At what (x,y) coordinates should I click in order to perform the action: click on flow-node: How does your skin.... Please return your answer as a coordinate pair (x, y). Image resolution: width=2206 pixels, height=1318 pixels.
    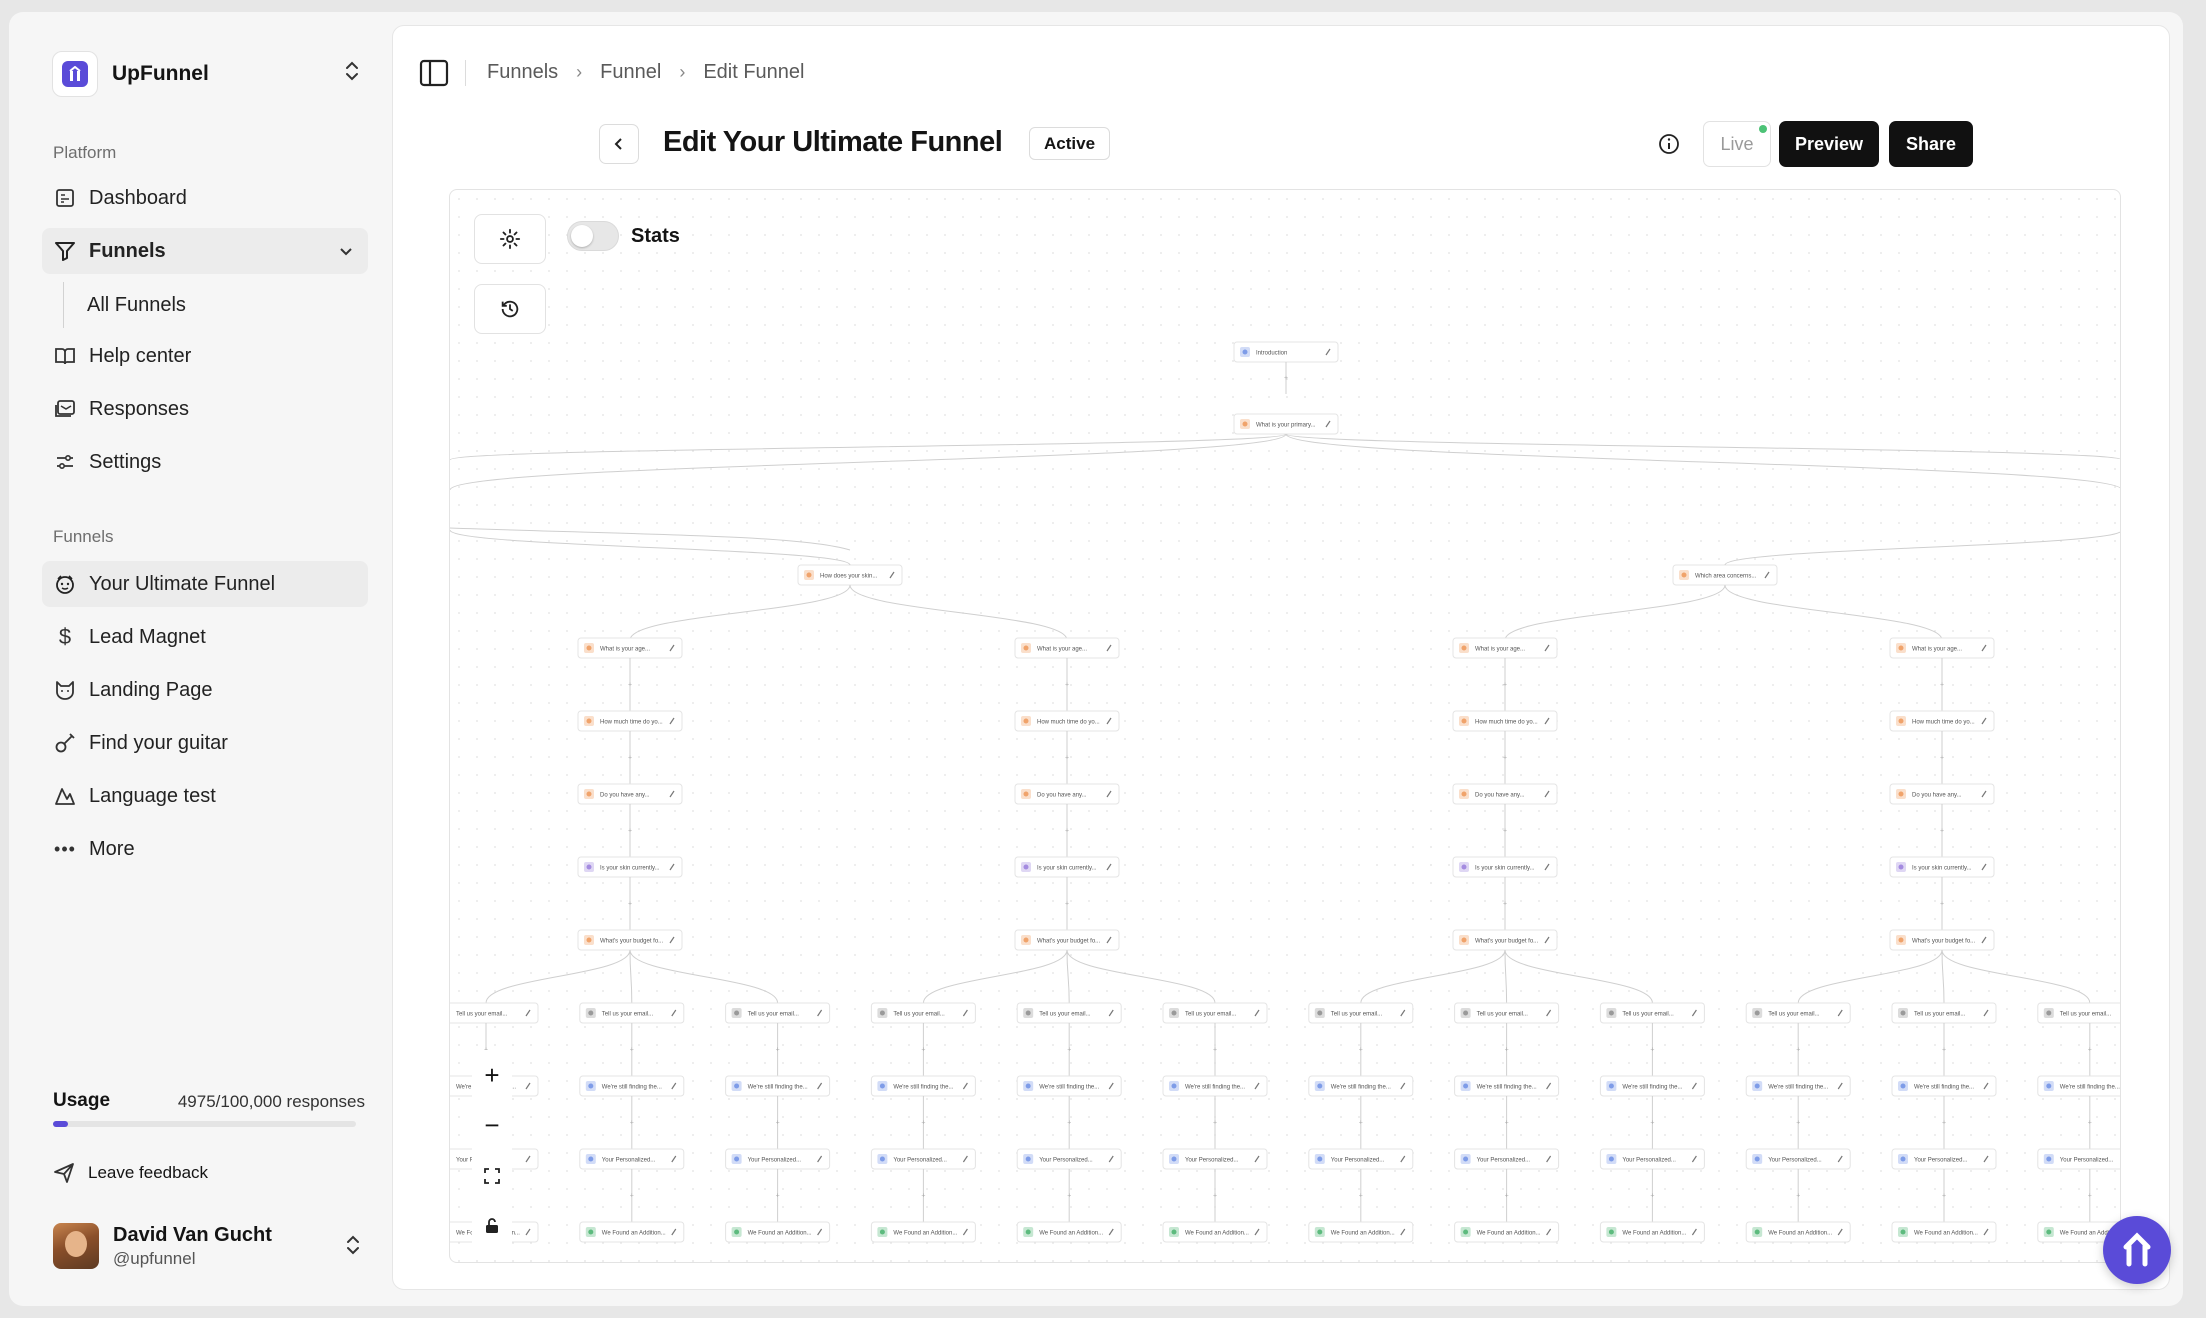
    Looking at the image, I should click on (850, 575).